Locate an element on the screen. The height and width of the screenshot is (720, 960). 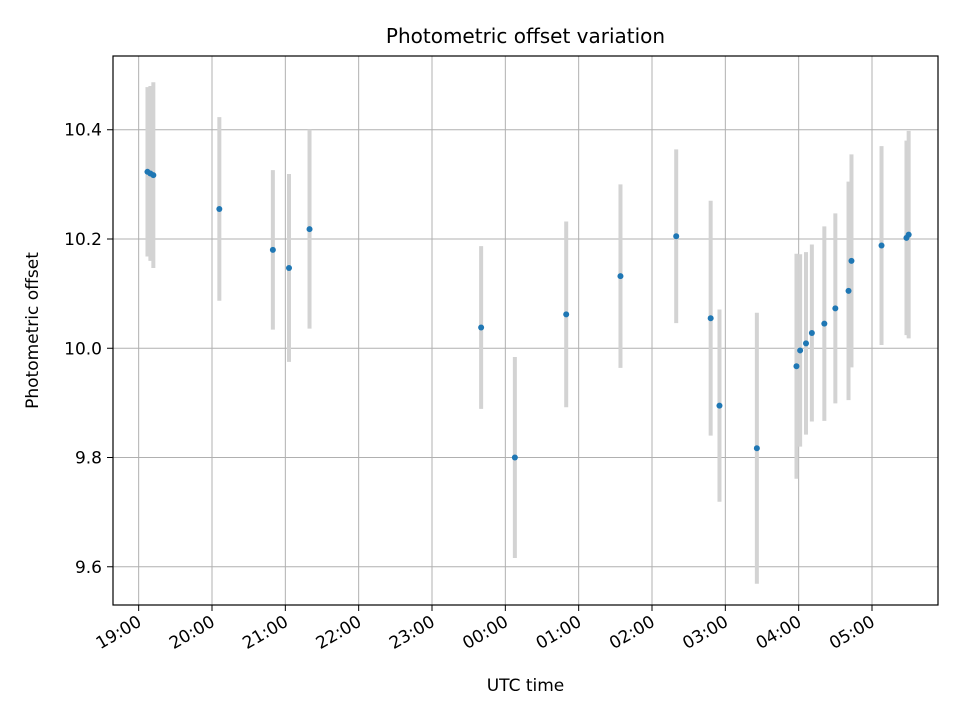
y-tick-label: 9.8 is located at coordinates (88, 459).